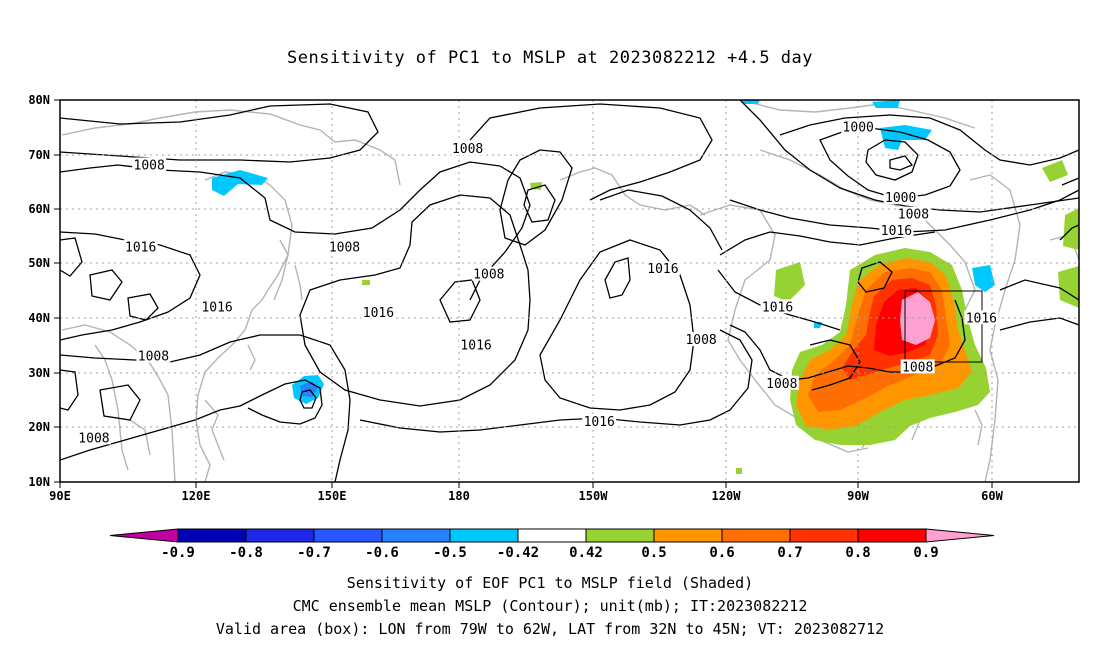 Image resolution: width=1100 pixels, height=650 pixels. I want to click on lon-label: 60W, so click(992, 496).